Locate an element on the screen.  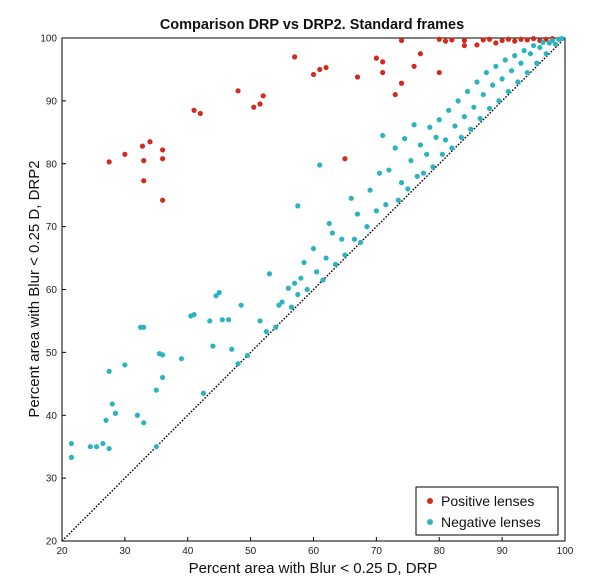
y-tick-label: 90 is located at coordinates (52, 101).